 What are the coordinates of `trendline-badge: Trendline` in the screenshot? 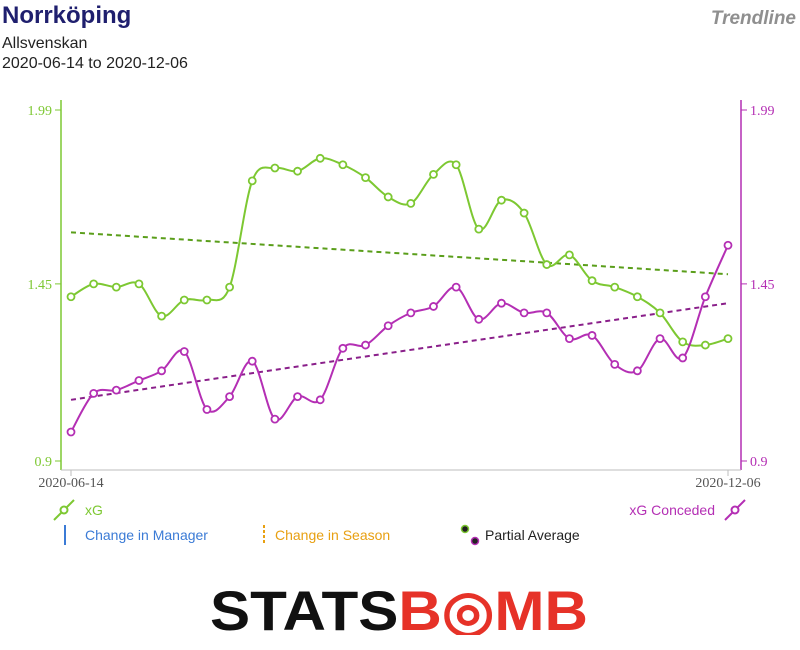 It's located at (753, 18).